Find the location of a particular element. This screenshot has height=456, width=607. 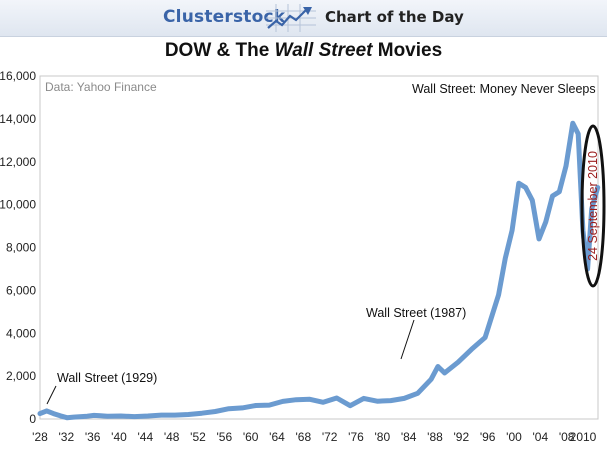

x-tick-label: '92 is located at coordinates (462, 437).